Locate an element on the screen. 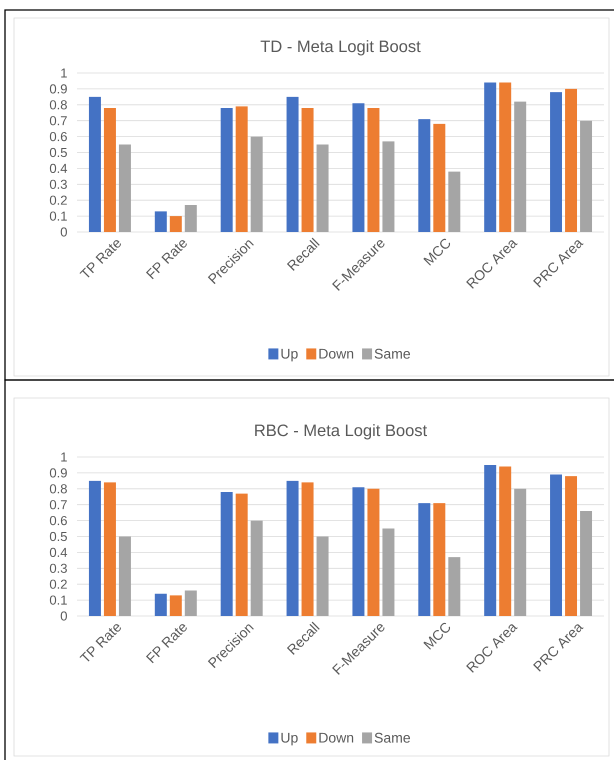 The width and height of the screenshot is (614, 760). chart-title: TD - Meta Logit Boost is located at coordinates (340, 48).